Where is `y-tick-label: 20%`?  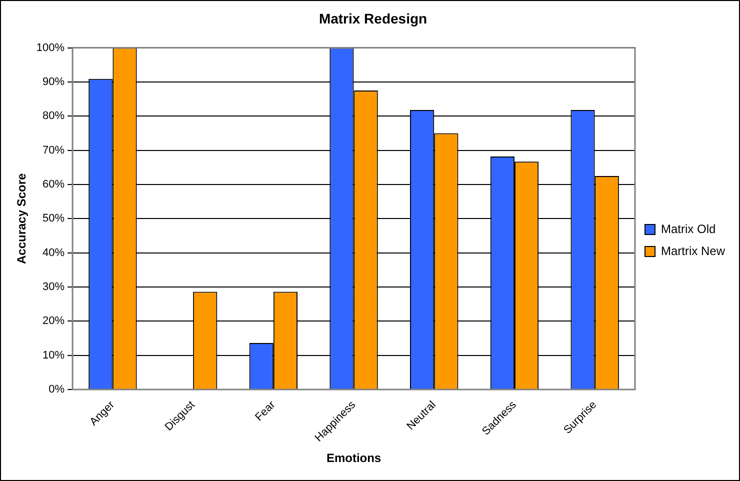
y-tick-label: 20% is located at coordinates (53, 321).